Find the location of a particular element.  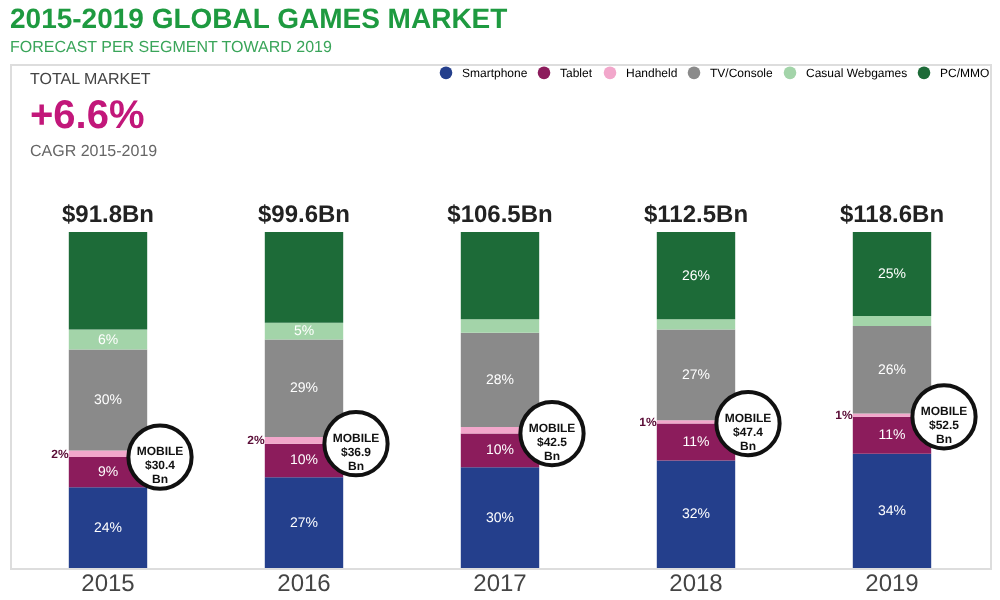

annotation: $112.5Bn is located at coordinates (696, 214).